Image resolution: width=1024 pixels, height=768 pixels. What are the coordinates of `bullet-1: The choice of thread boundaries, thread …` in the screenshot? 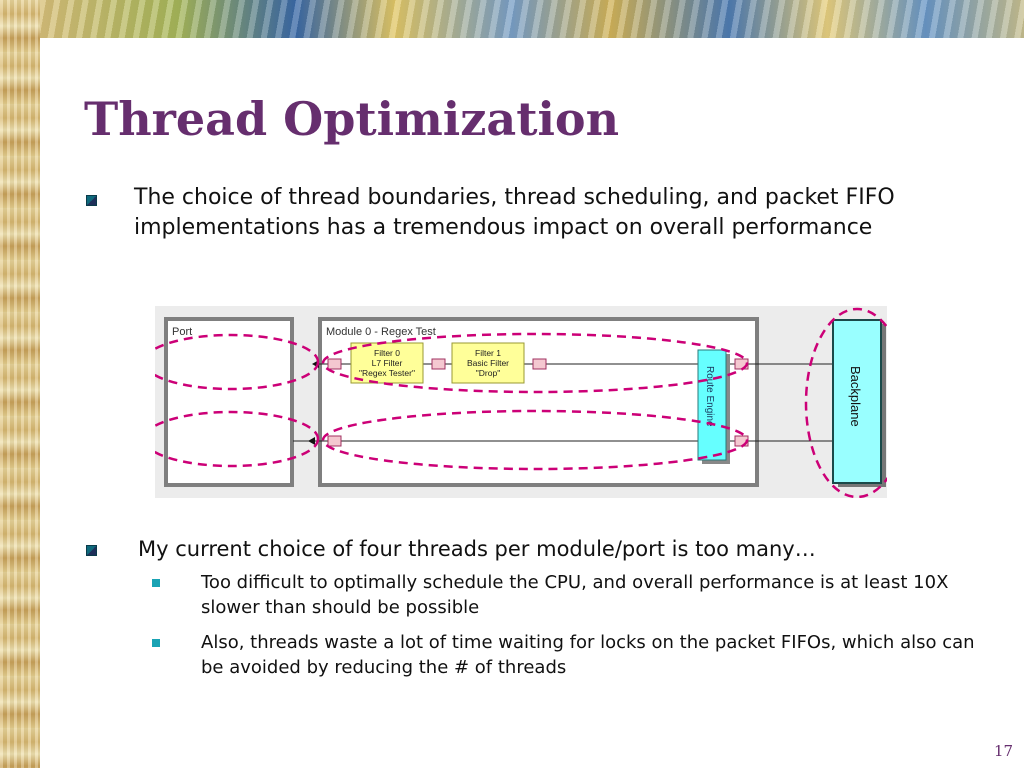 It's located at (526, 213).